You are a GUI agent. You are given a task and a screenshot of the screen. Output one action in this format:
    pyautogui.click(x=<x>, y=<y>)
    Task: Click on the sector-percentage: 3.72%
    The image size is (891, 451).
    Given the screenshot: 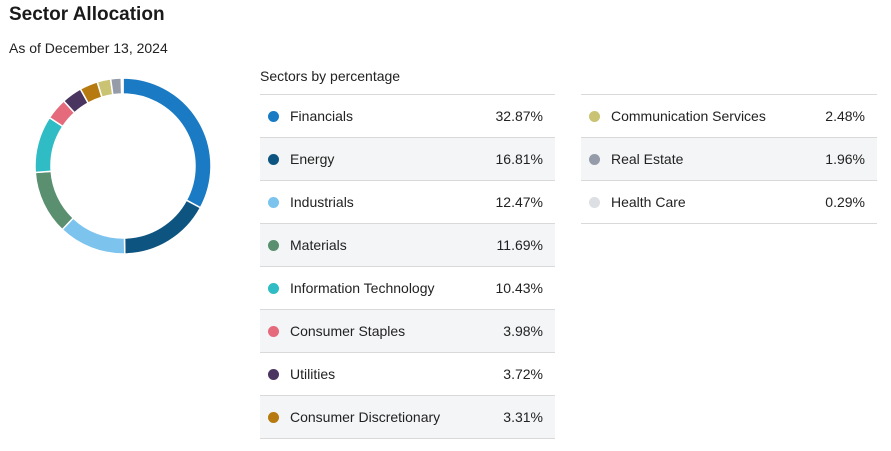 What is the action you would take?
    pyautogui.click(x=523, y=374)
    